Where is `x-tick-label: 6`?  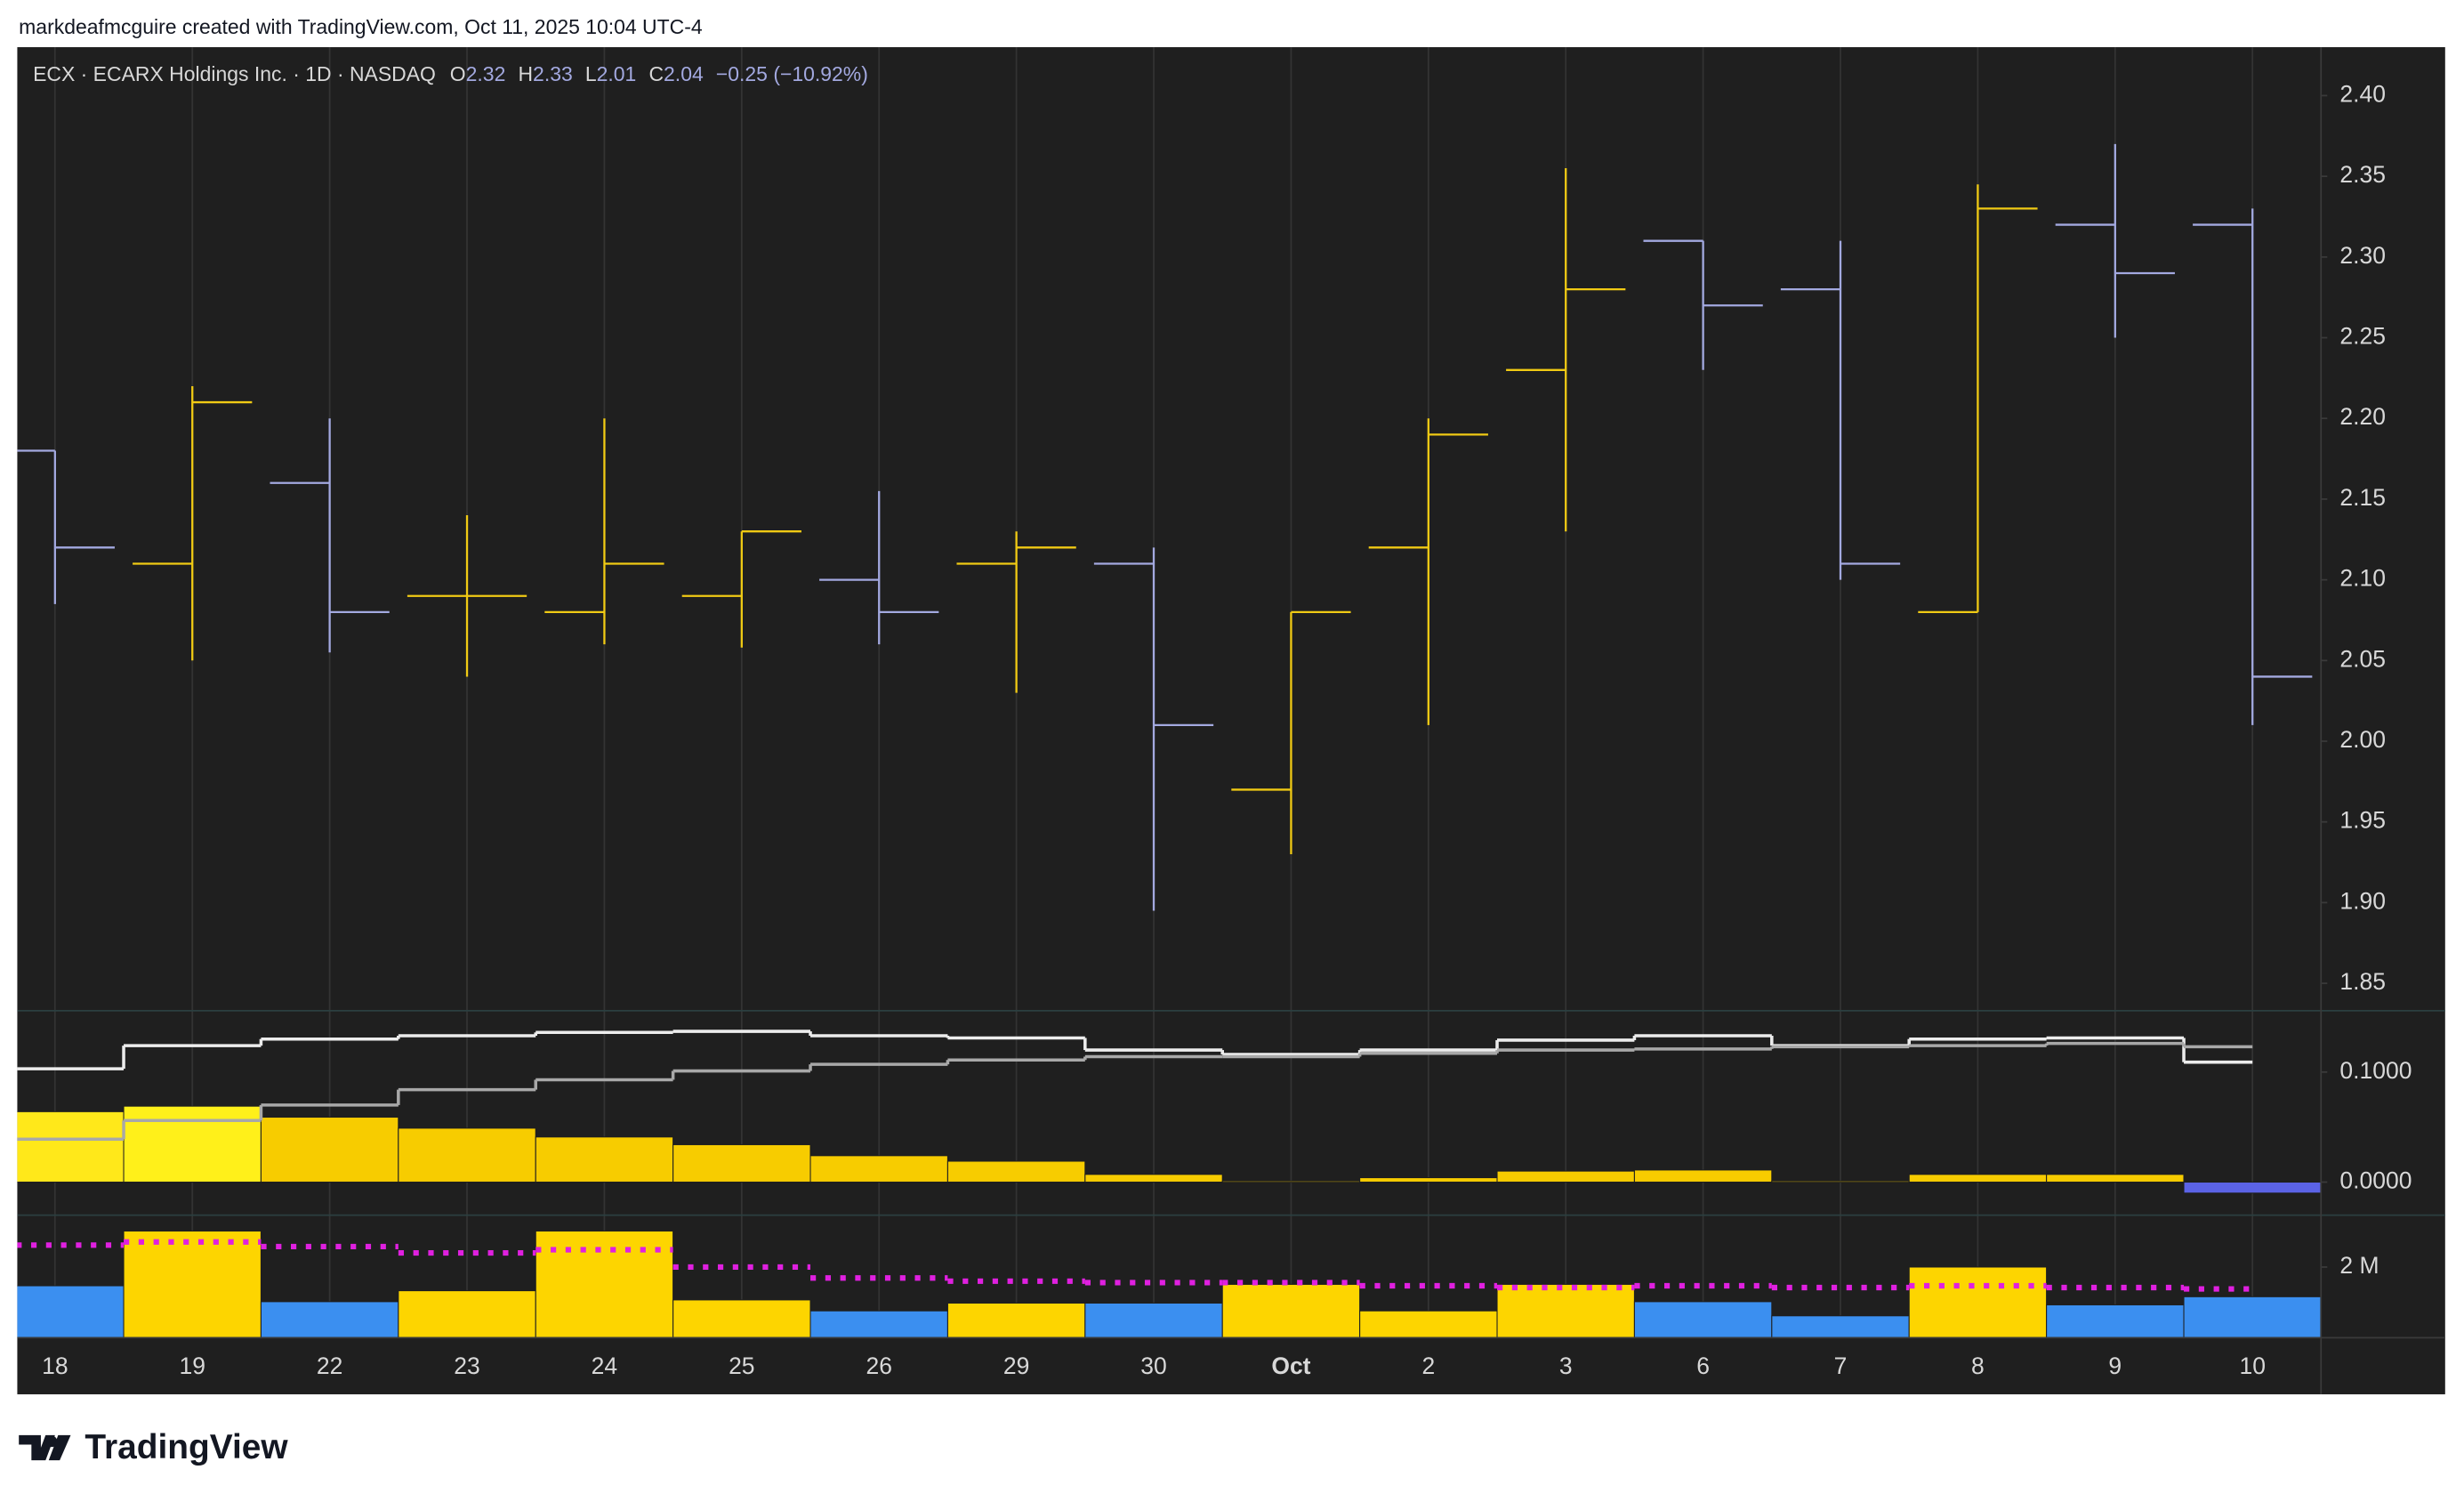
x-tick-label: 6 is located at coordinates (1703, 1366).